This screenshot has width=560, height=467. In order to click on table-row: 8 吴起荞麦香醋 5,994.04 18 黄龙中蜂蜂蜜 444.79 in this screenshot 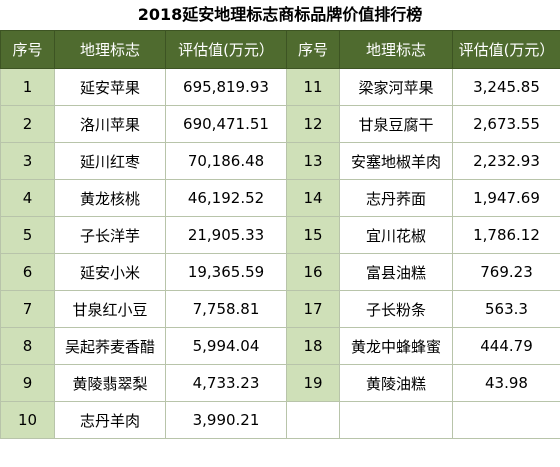, I will do `click(280, 346)`.